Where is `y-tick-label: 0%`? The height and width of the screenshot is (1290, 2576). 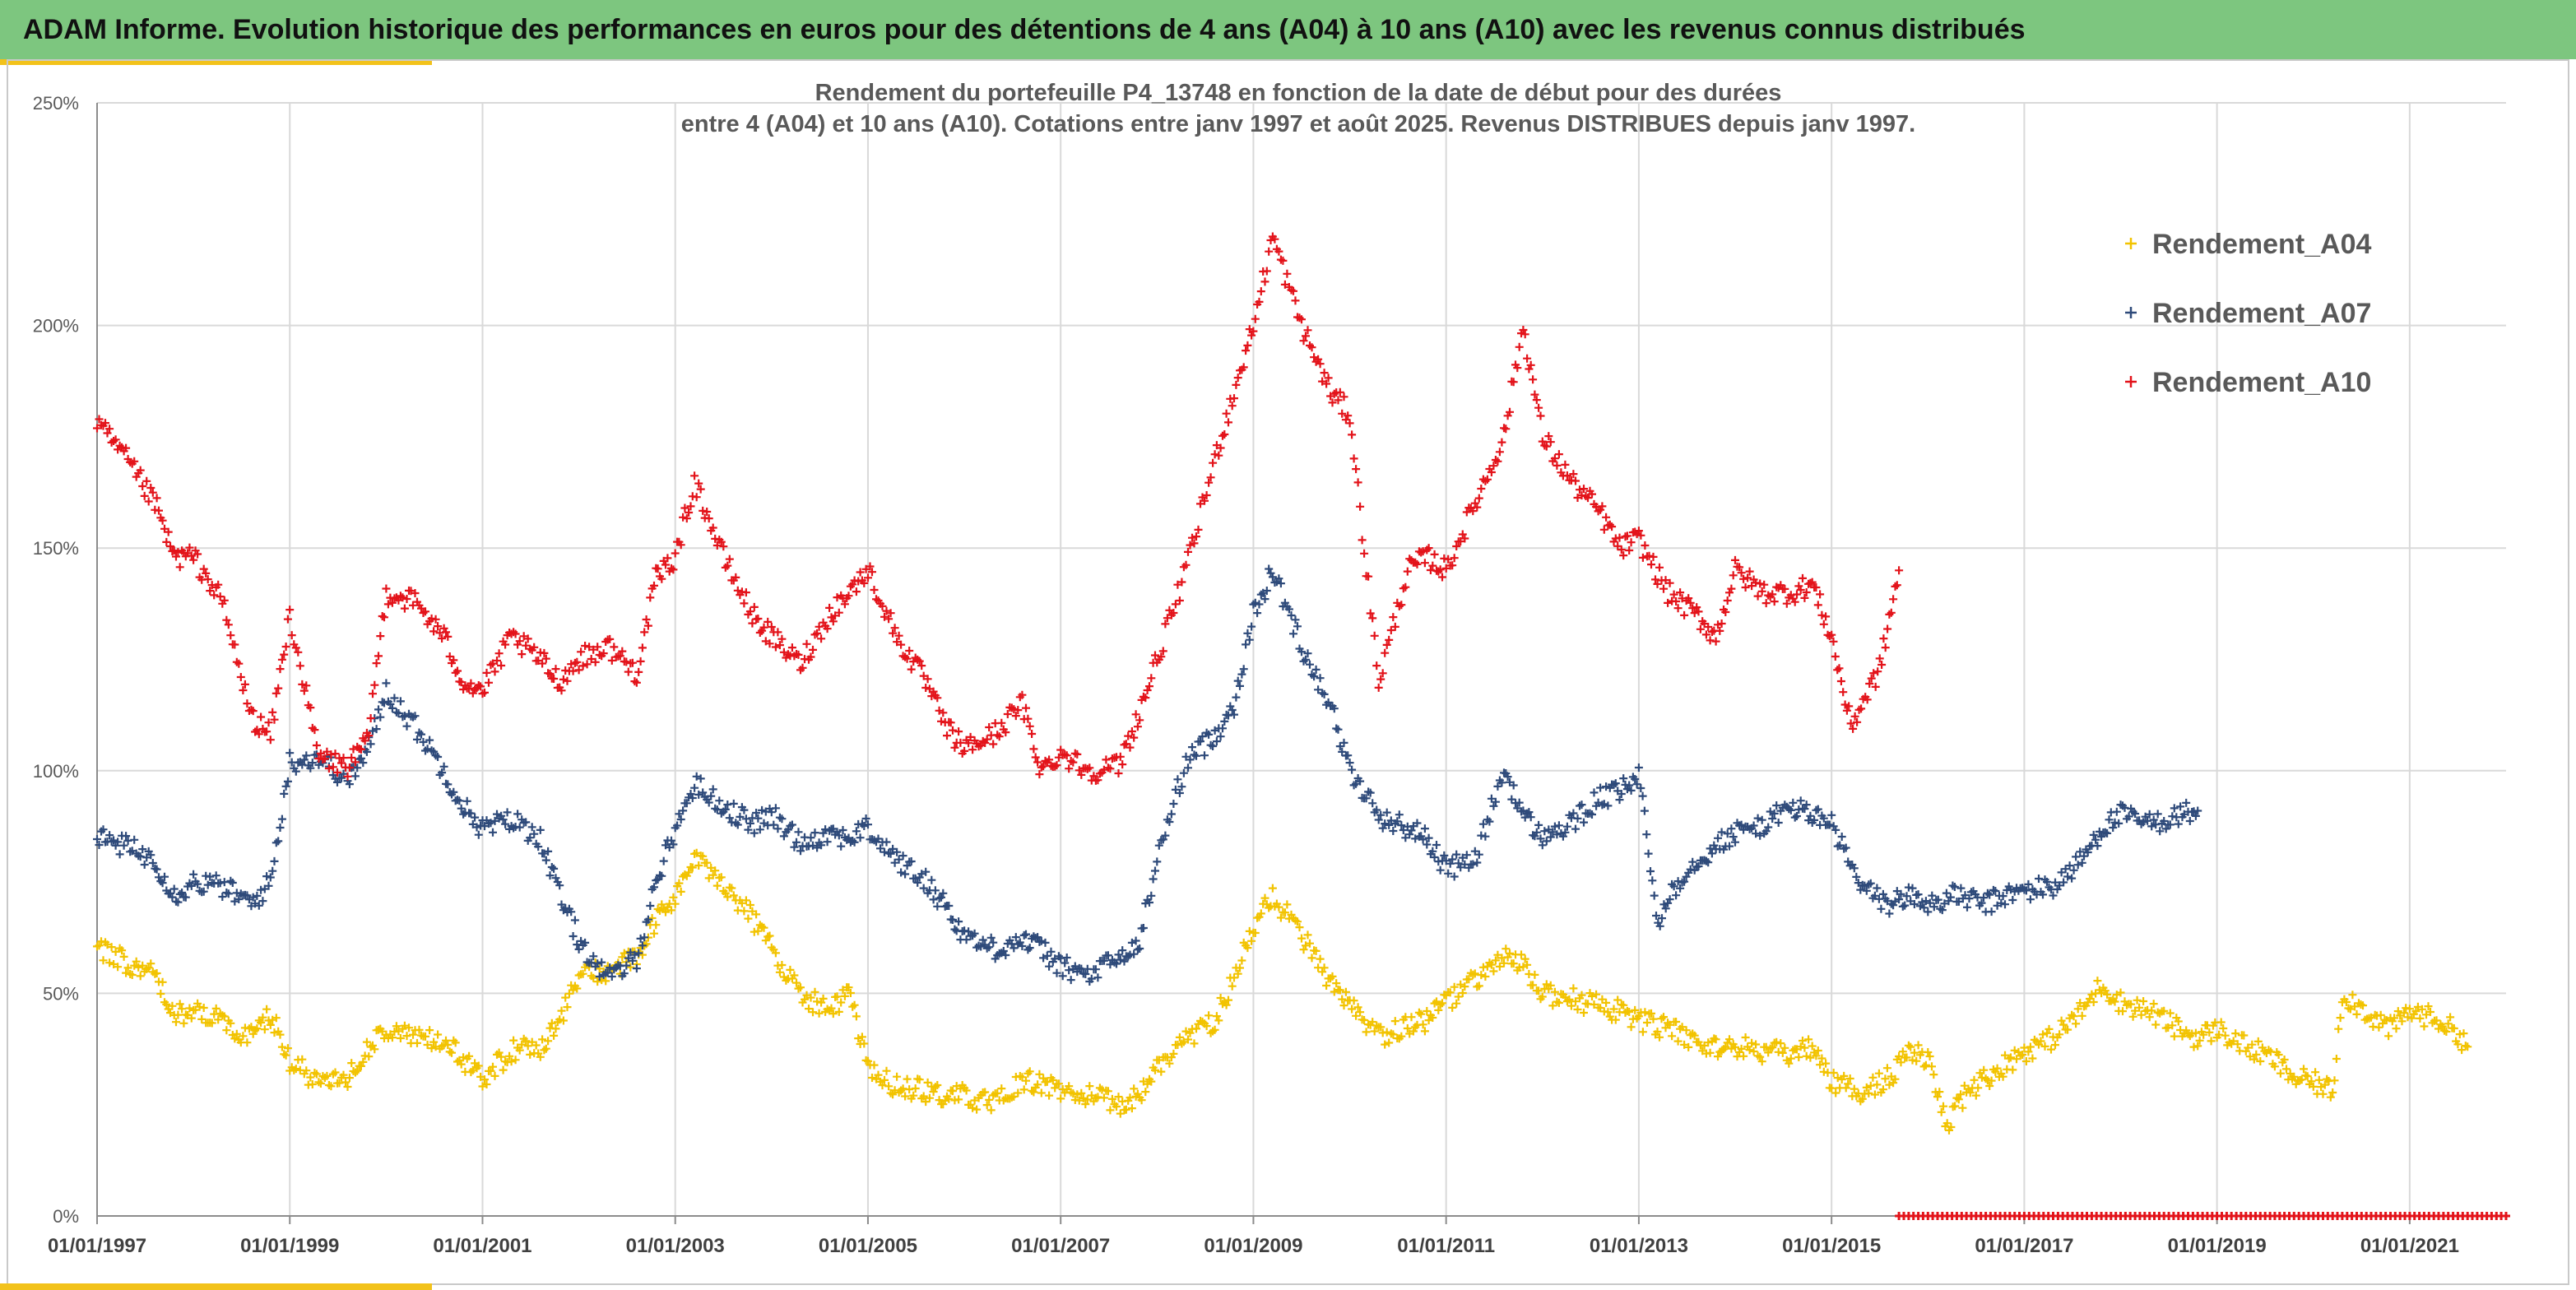 y-tick-label: 0% is located at coordinates (66, 1216).